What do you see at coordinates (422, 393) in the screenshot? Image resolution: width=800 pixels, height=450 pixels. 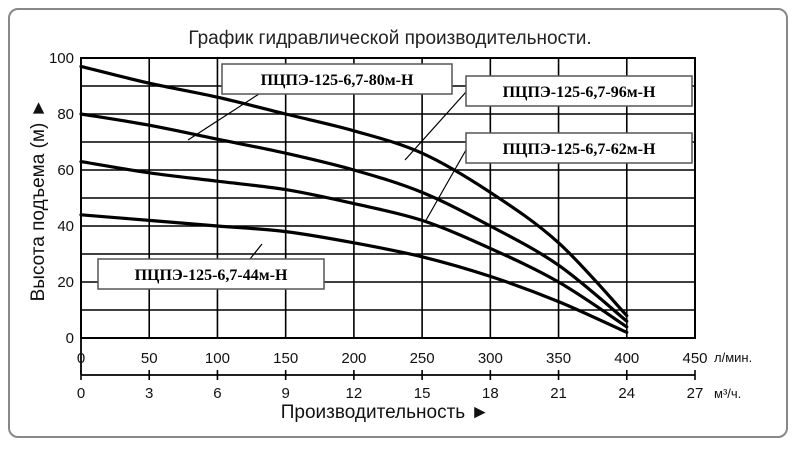 I see `x2-tick-label: 15` at bounding box center [422, 393].